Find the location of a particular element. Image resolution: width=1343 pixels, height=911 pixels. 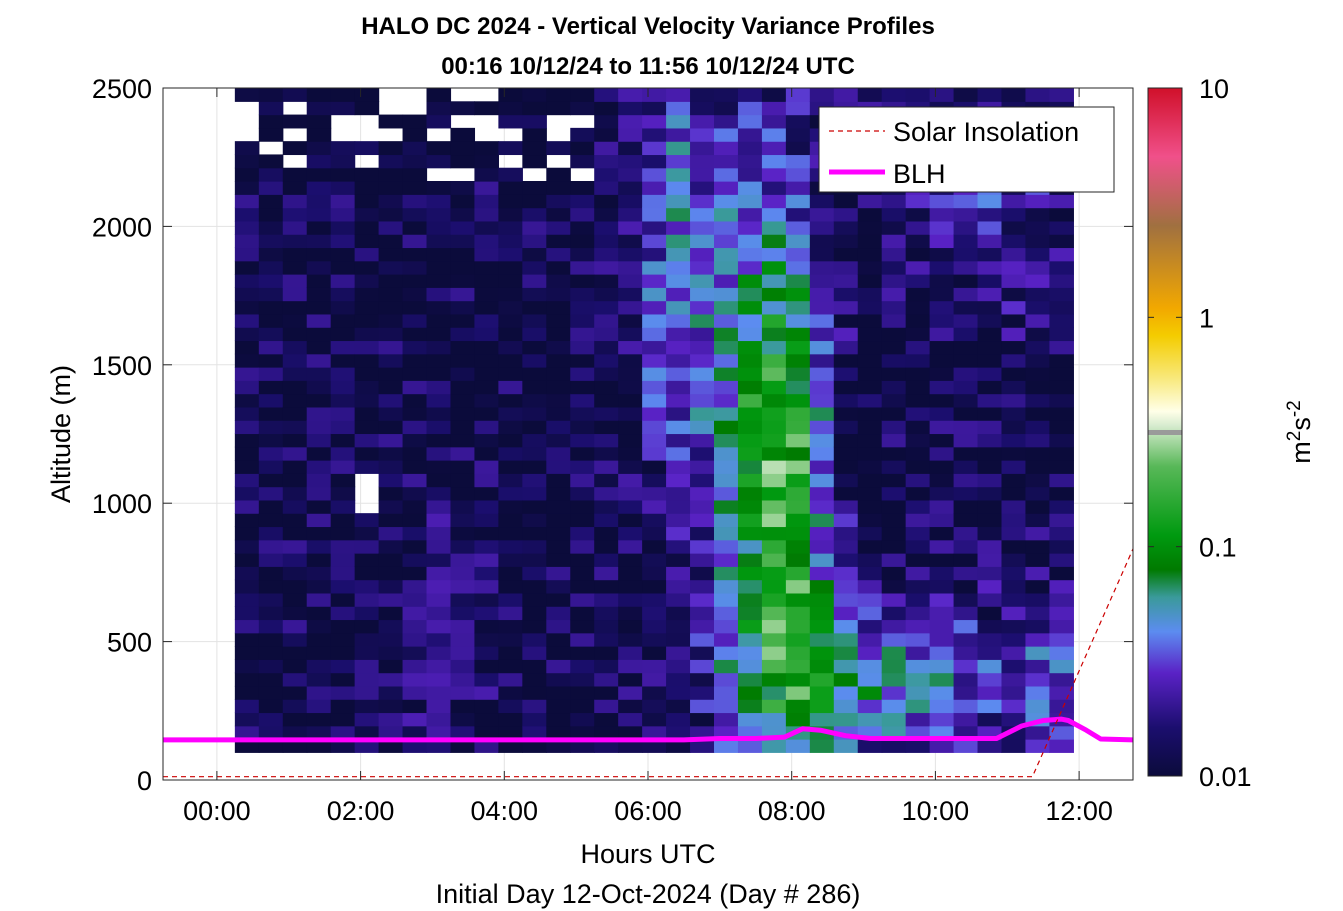

y-axis-label: Altitude (m) is located at coordinates (61, 434).